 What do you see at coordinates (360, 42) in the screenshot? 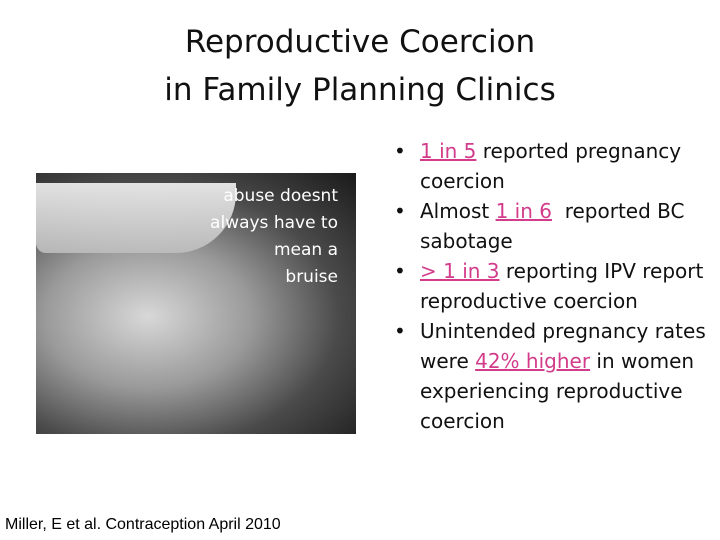
I see `title-line: Reproductive Coercion` at bounding box center [360, 42].